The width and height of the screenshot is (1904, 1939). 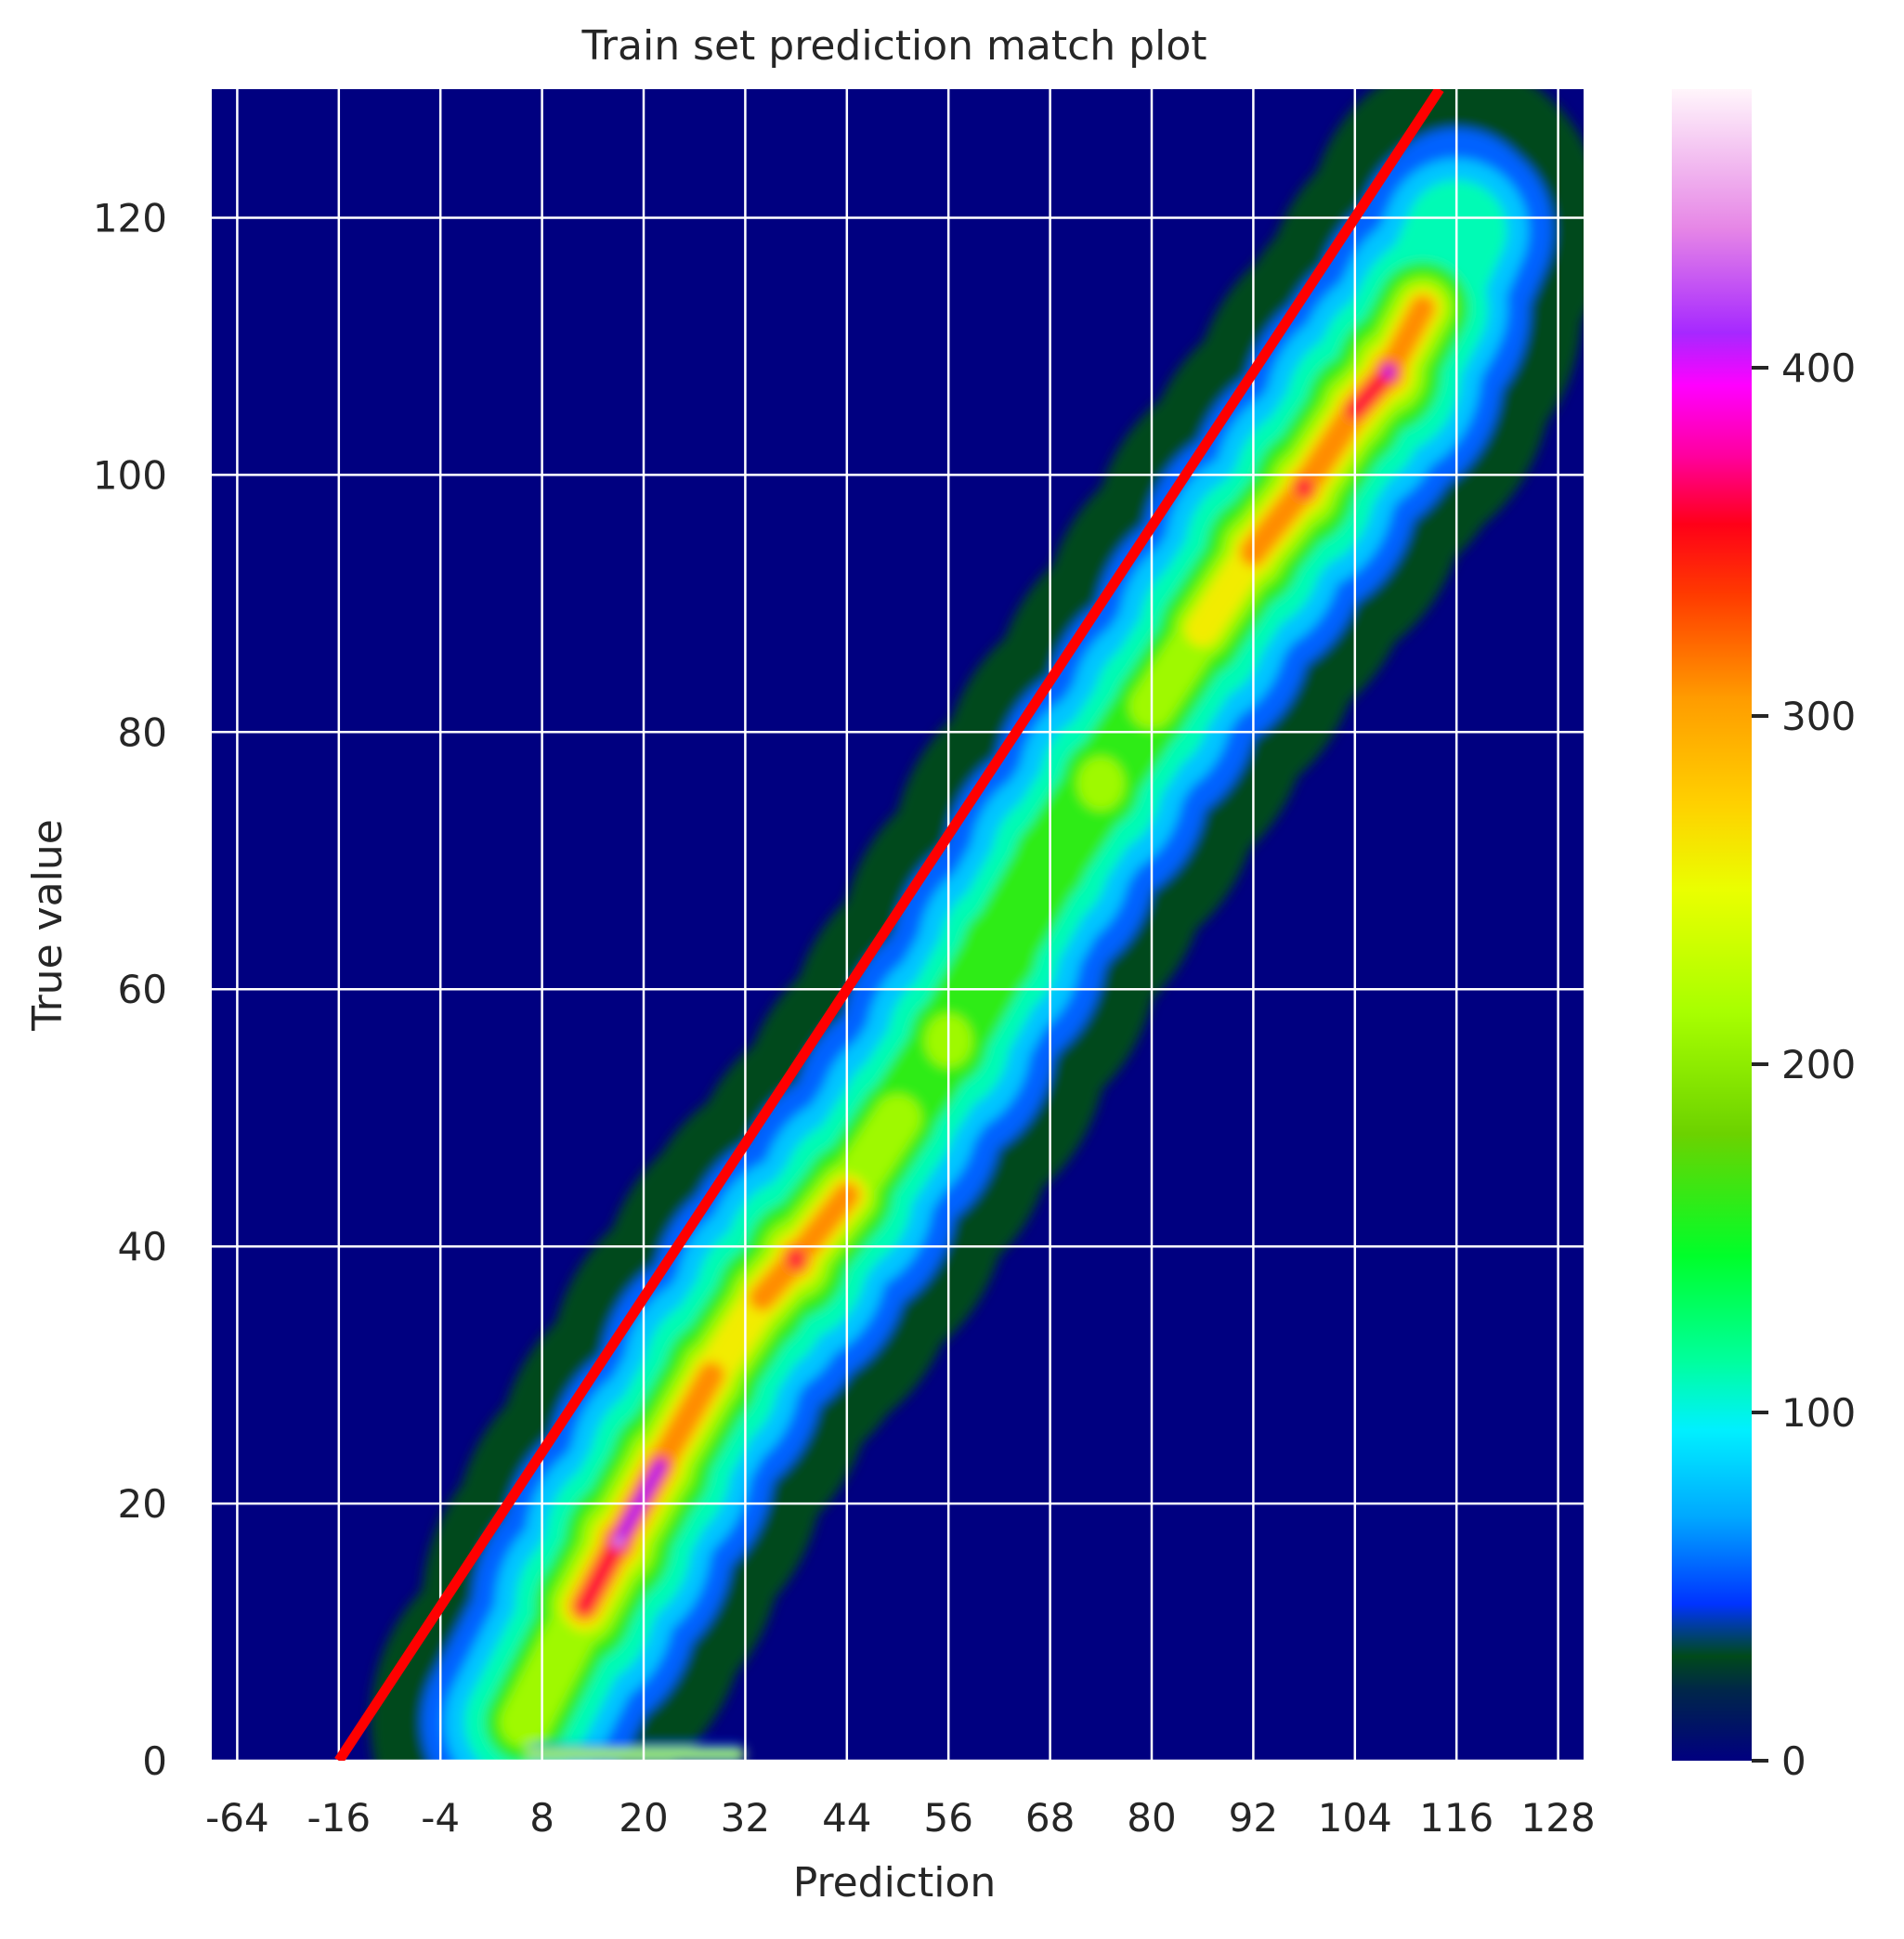 I want to click on y-tick-label: 100, so click(x=130, y=475).